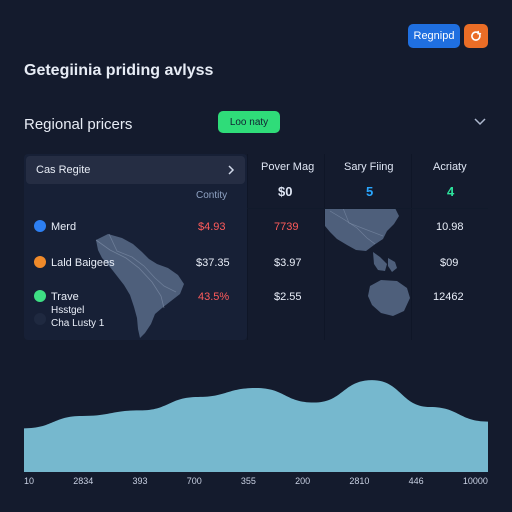  Describe the element at coordinates (369, 167) in the screenshot. I see `column-header: Sary Fiing` at that location.